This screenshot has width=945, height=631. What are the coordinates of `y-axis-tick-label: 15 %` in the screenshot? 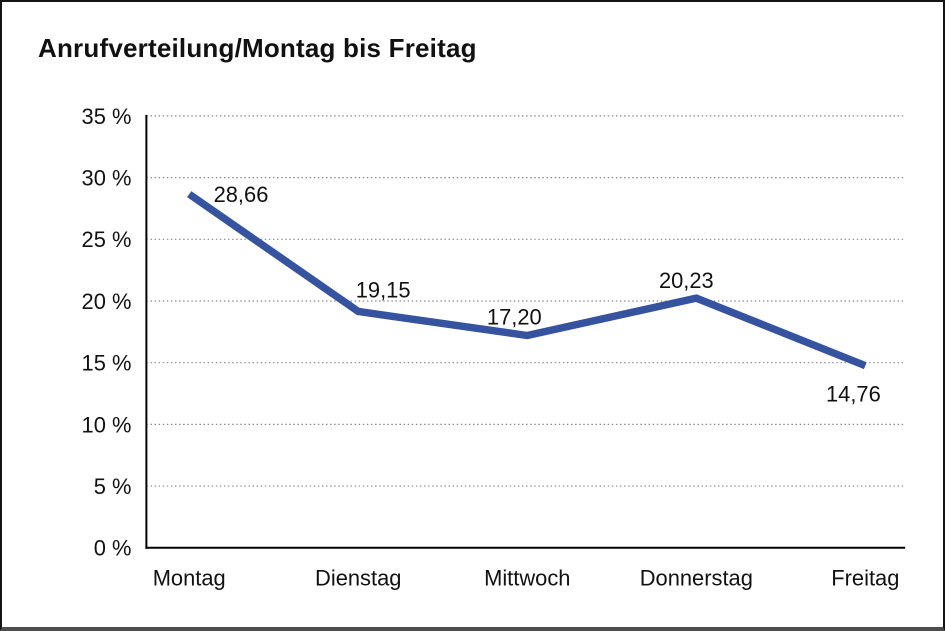 It's located at (107, 363).